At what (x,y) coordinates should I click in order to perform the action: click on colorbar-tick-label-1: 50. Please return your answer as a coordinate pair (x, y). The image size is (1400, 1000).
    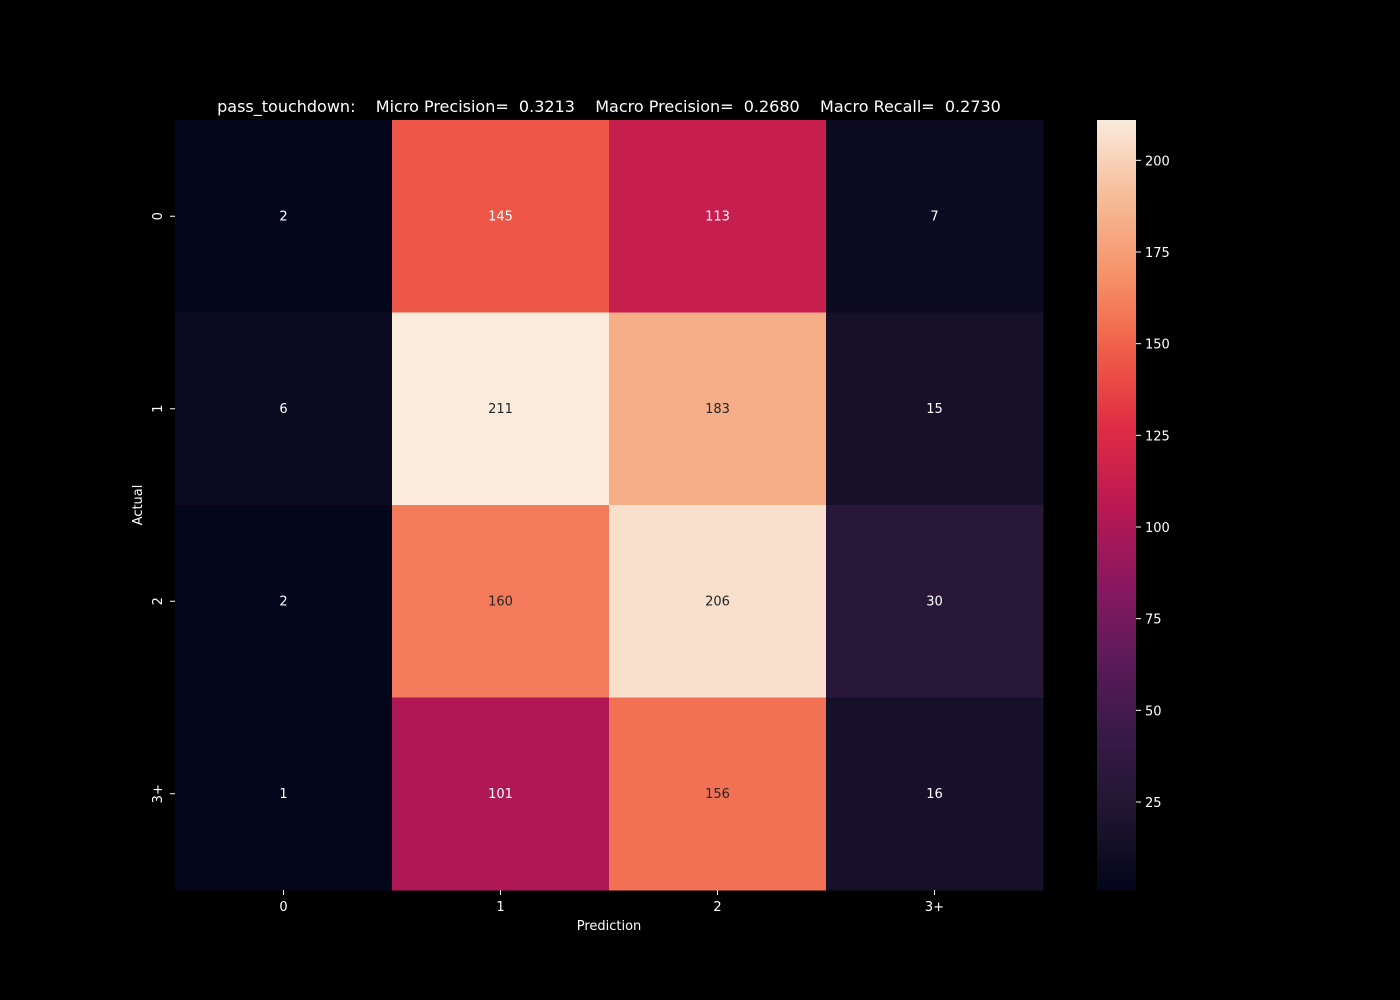
    Looking at the image, I should click on (1153, 711).